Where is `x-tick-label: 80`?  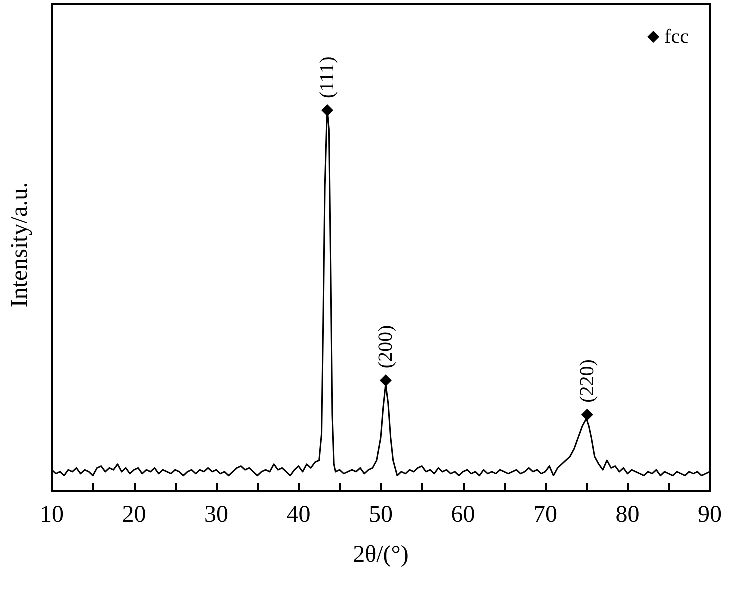
x-tick-label: 80 is located at coordinates (628, 515).